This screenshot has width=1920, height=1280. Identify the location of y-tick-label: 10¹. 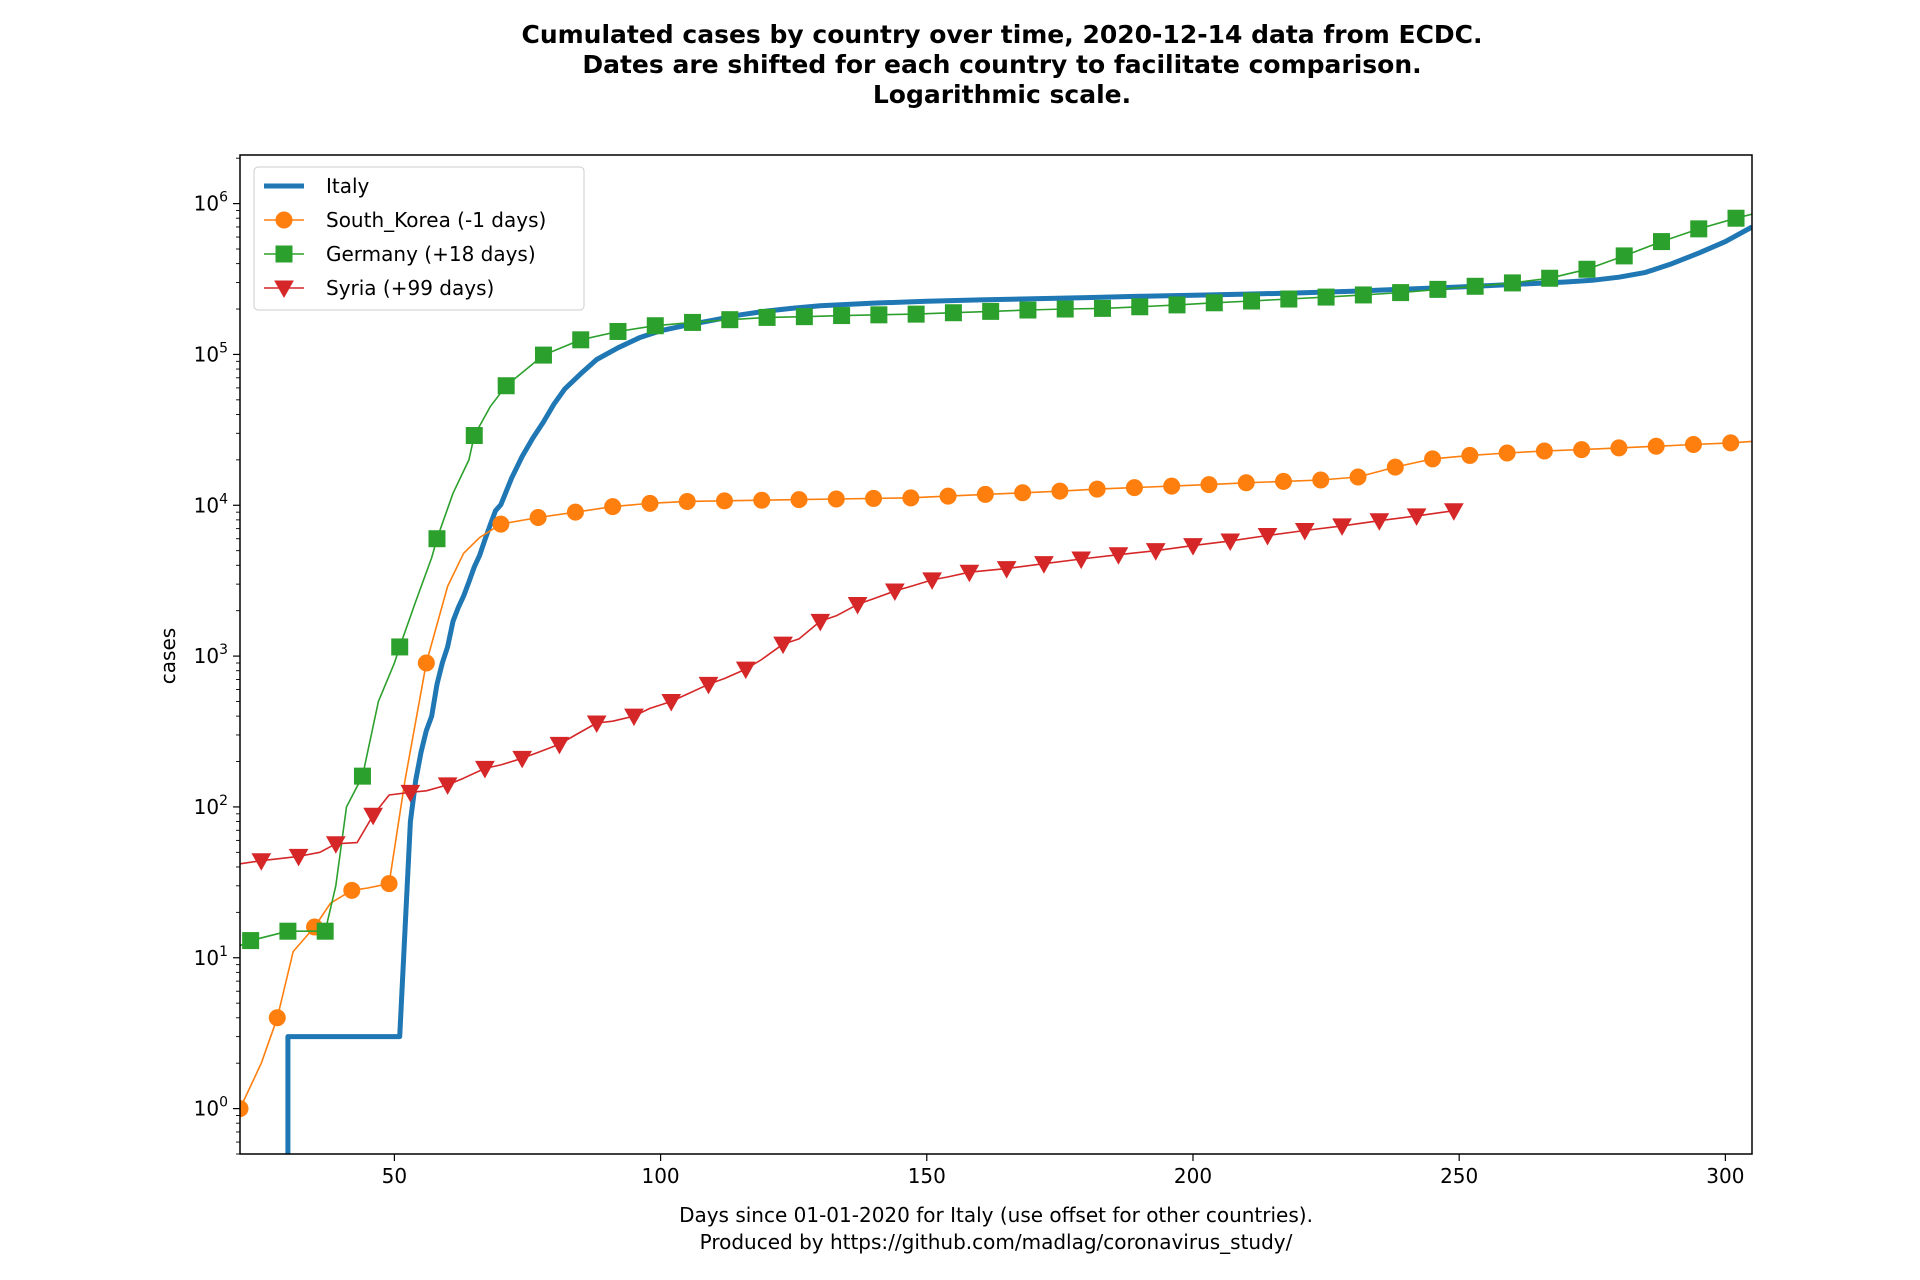
(211, 957).